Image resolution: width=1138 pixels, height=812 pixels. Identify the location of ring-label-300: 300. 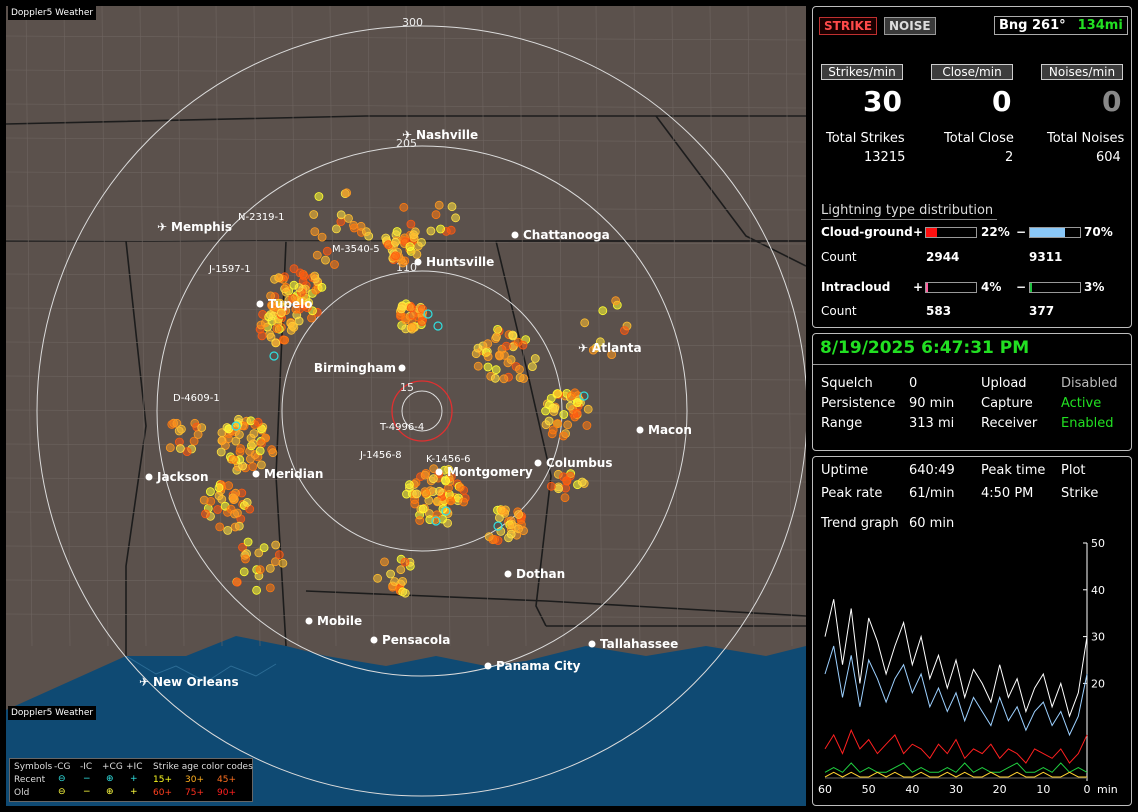
(412, 22).